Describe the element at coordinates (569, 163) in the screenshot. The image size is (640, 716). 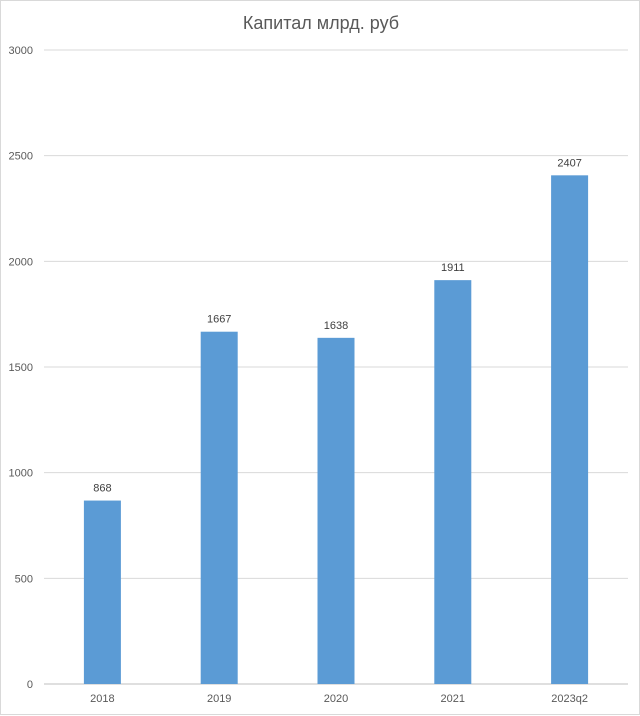
I see `data-label-2023q2: 2407` at that location.